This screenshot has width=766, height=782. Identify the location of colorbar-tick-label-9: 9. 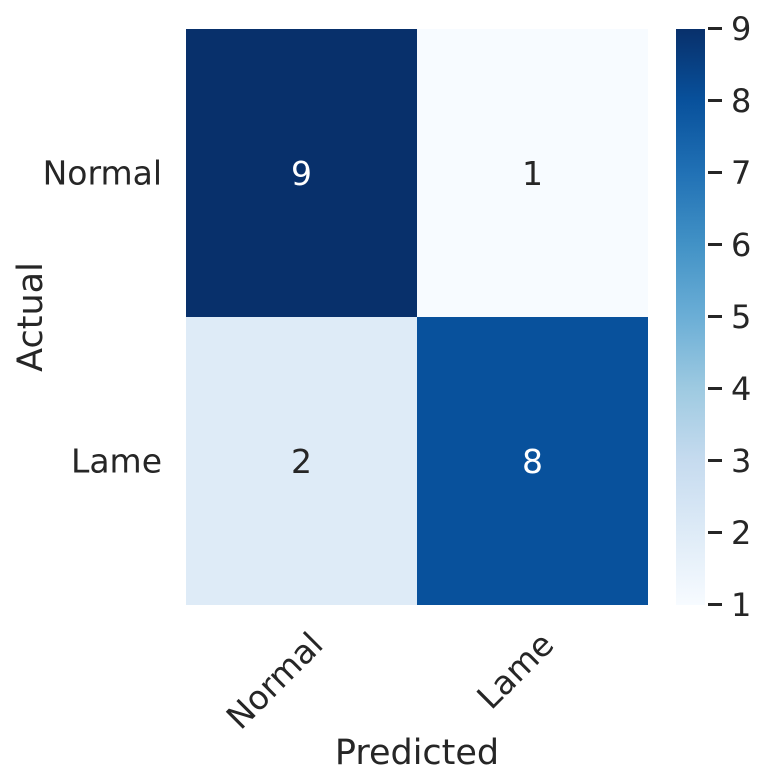
(741, 29).